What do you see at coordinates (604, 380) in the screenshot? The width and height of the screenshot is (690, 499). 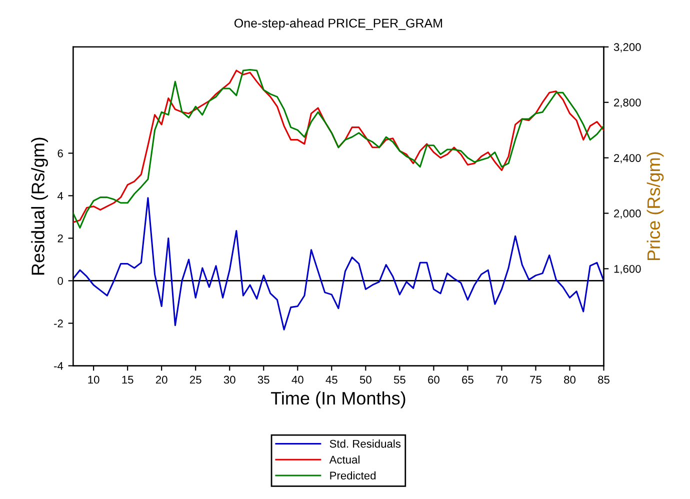 I see `x-tick-label: 85` at bounding box center [604, 380].